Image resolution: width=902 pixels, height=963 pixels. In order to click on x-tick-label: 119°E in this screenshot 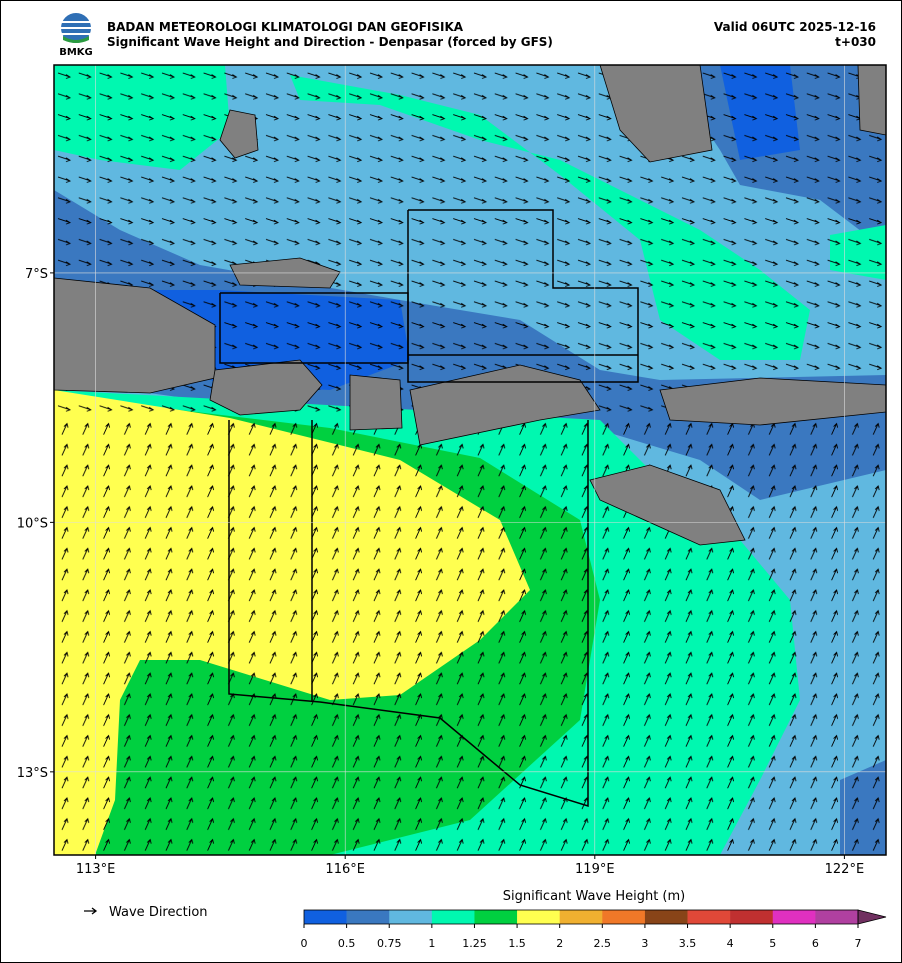, I will do `click(595, 869)`.